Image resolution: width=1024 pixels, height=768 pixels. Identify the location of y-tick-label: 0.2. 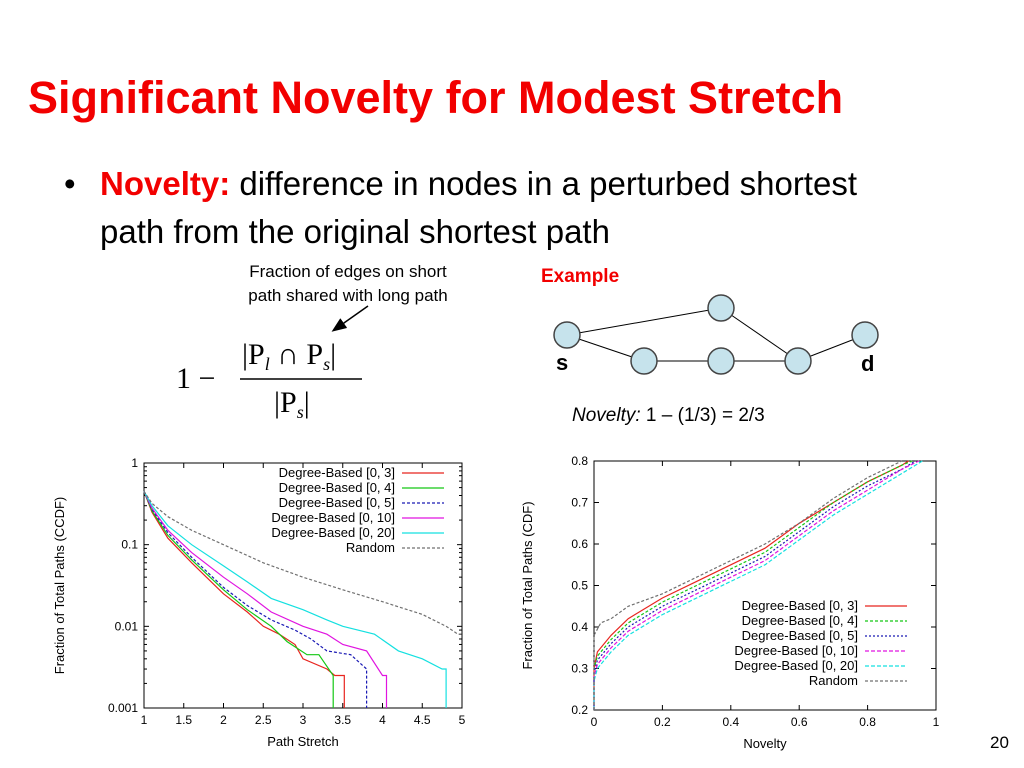
(579, 710).